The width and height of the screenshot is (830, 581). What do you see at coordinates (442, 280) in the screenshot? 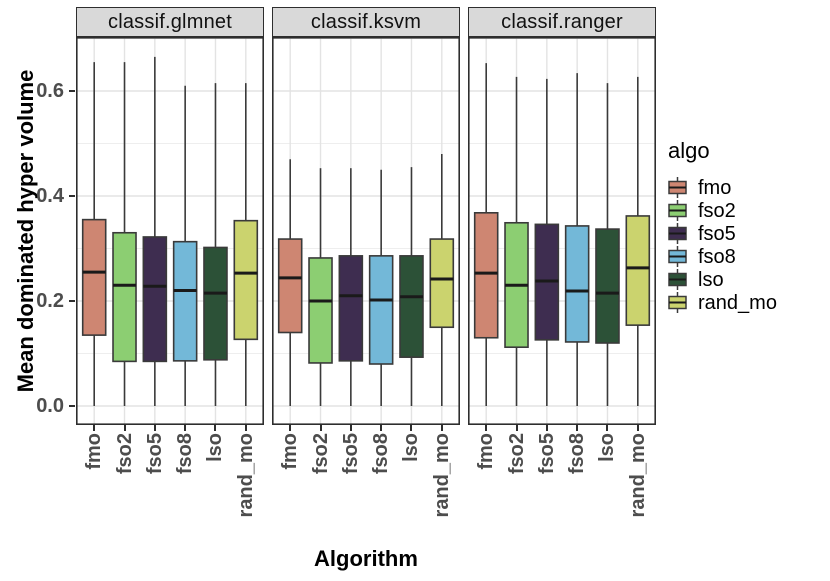
I see `boxplot-classif.ksvm-rand_mo` at bounding box center [442, 280].